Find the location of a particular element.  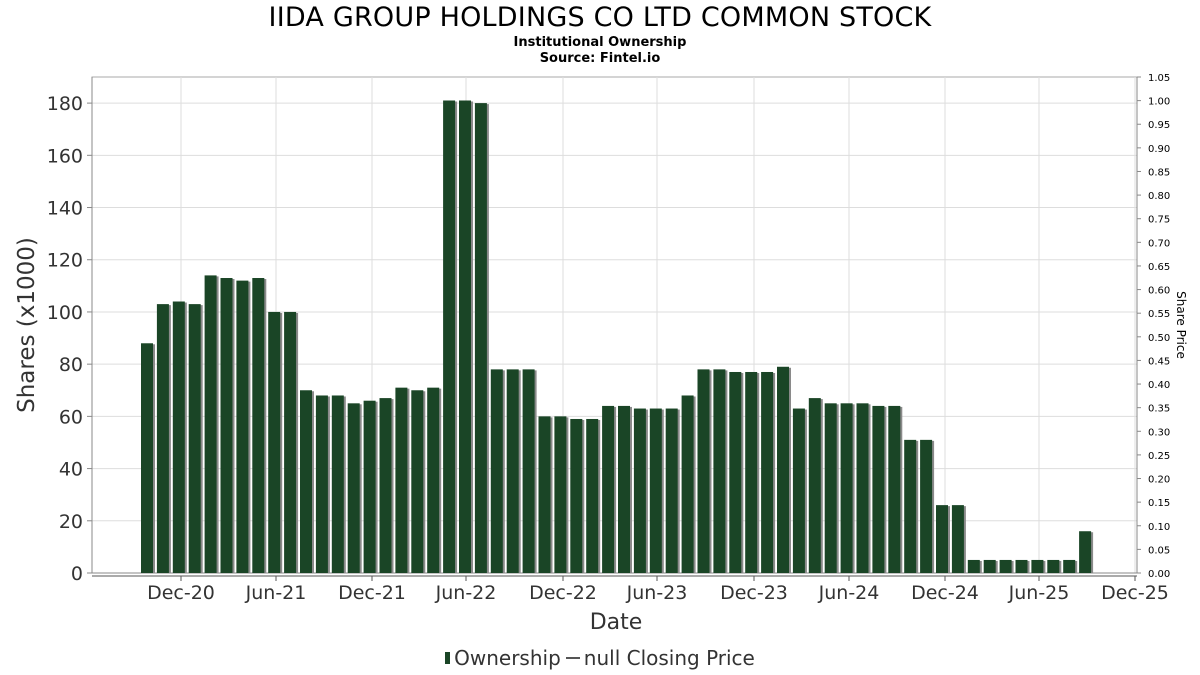

x-axis-title: Date is located at coordinates (616, 622).